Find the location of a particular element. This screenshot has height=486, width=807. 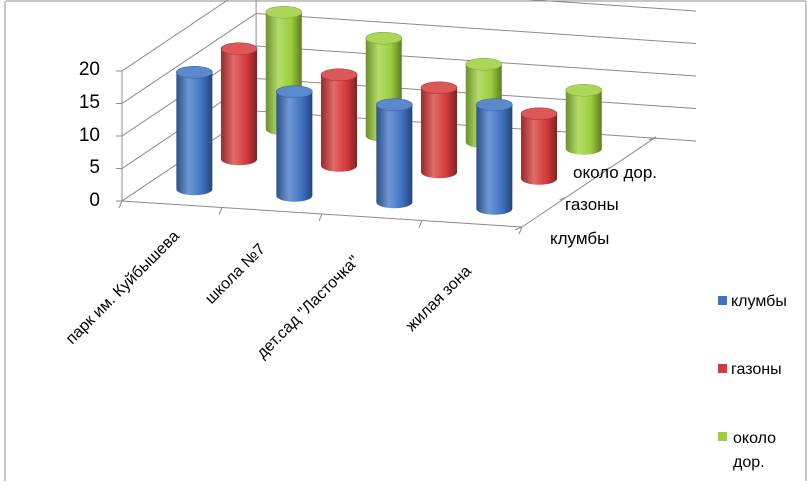

y-tick-label: 10 is located at coordinates (89, 135).